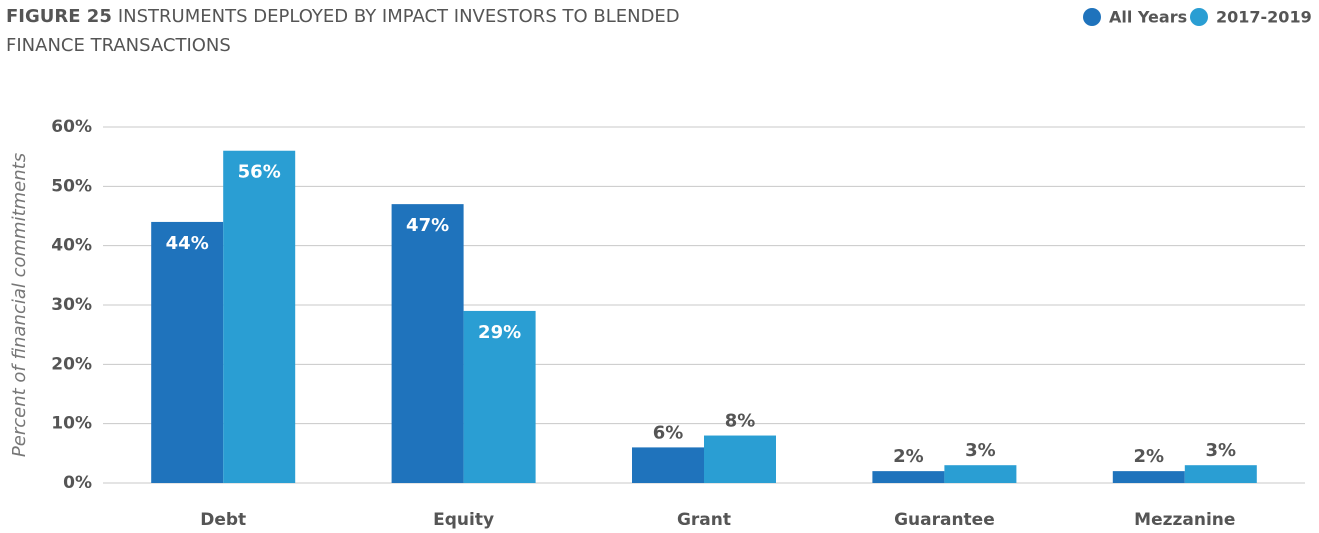 This screenshot has width=1319, height=533. I want to click on x-tick-label: Debt, so click(223, 520).